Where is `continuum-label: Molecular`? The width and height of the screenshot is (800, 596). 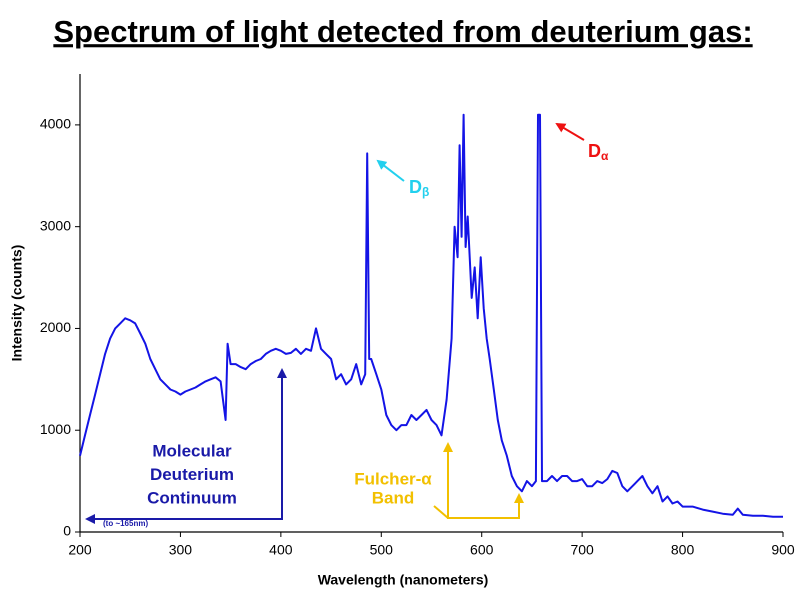
continuum-label: Molecular is located at coordinates (192, 450).